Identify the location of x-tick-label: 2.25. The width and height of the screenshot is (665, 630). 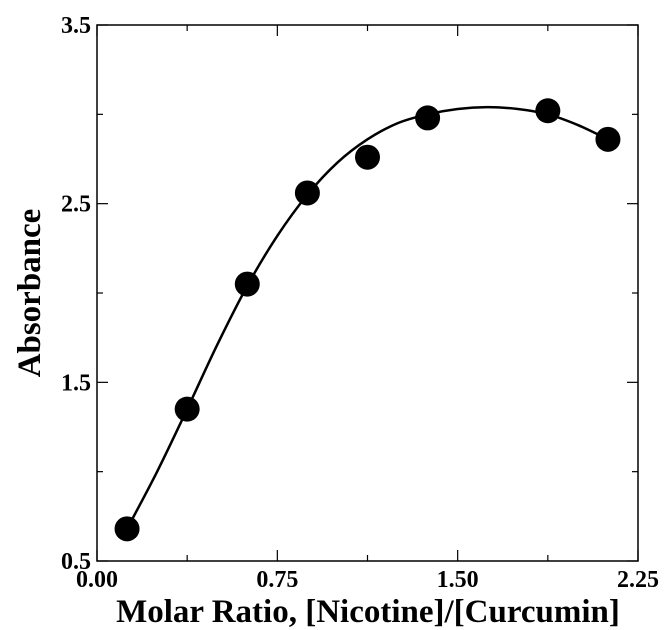
(638, 580).